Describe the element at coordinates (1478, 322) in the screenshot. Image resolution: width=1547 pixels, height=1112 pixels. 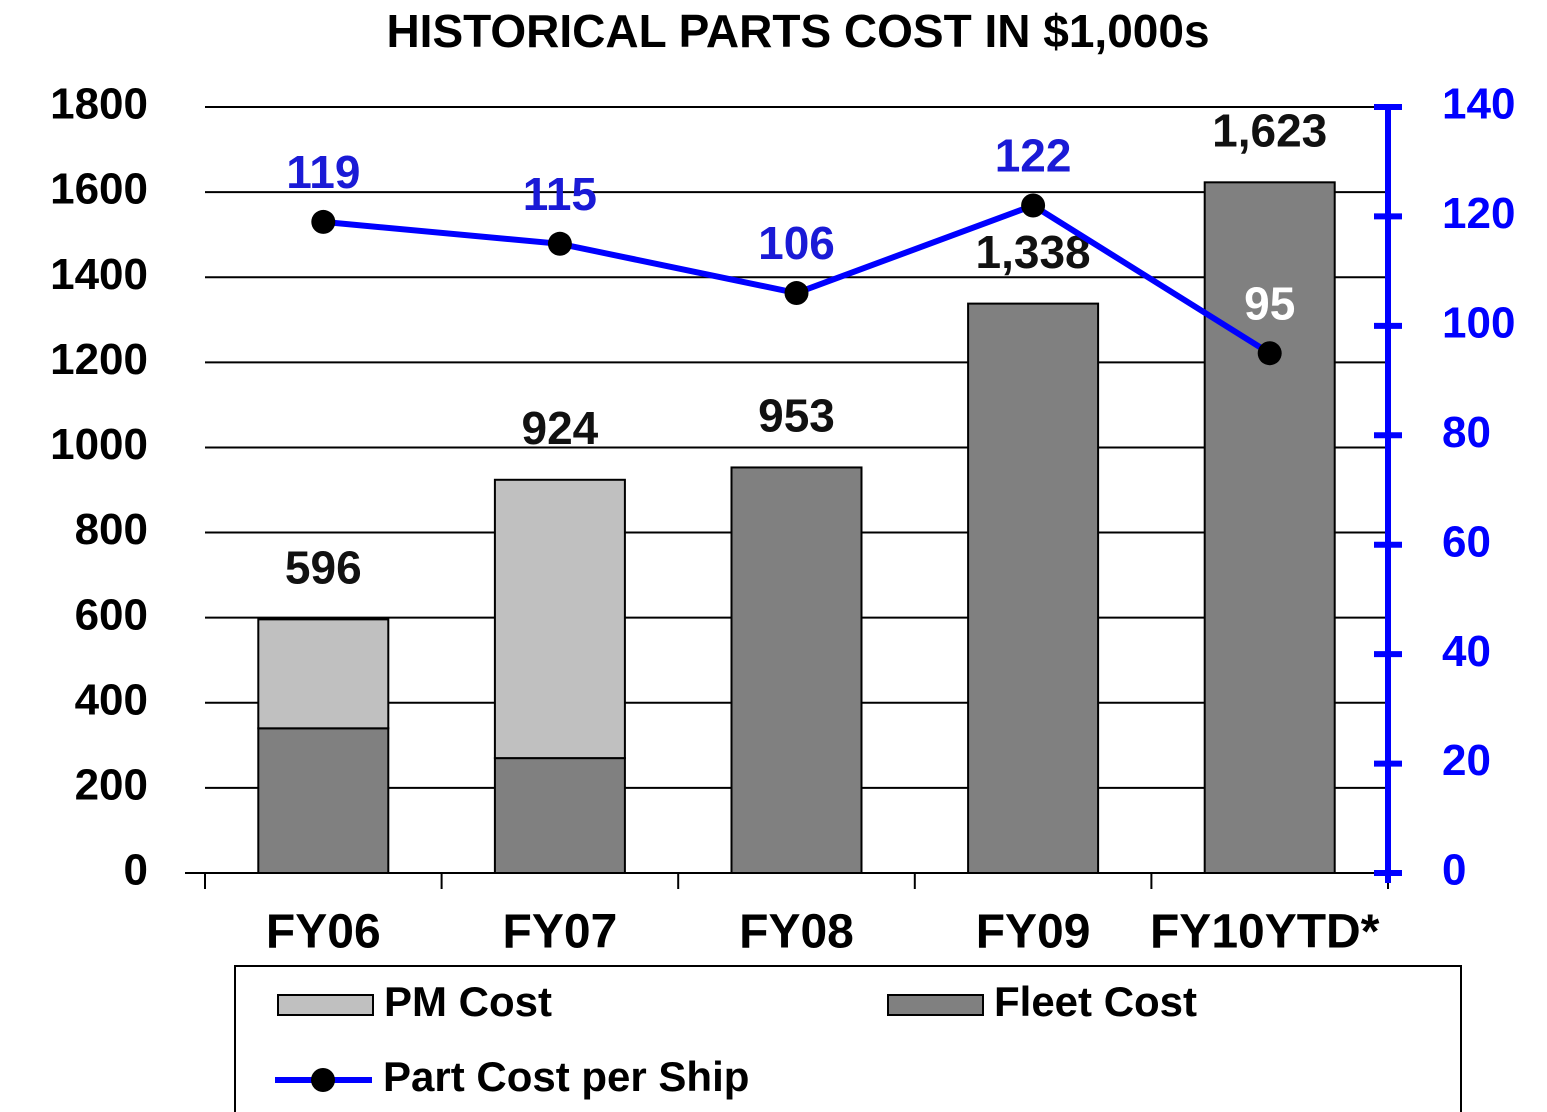
I see `y2-tick-label: 100` at that location.